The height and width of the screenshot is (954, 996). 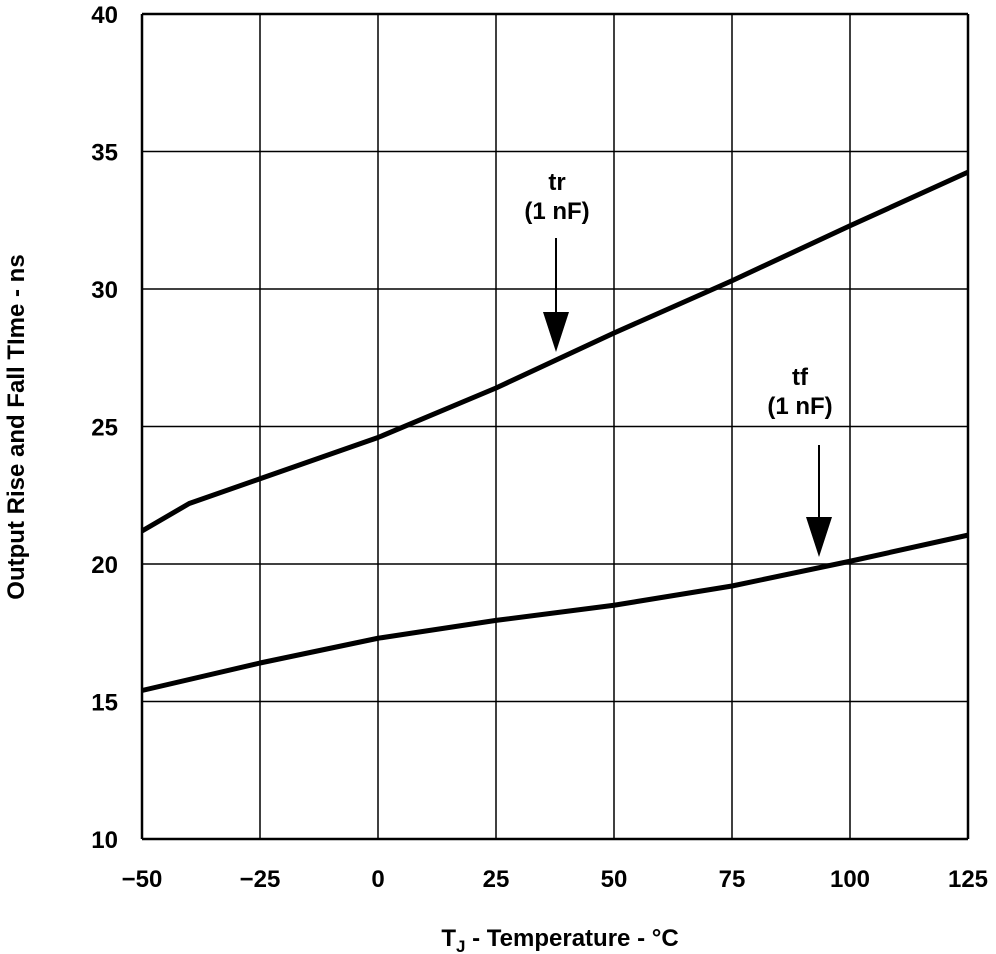 What do you see at coordinates (968, 879) in the screenshot?
I see `x-tick-label: 125` at bounding box center [968, 879].